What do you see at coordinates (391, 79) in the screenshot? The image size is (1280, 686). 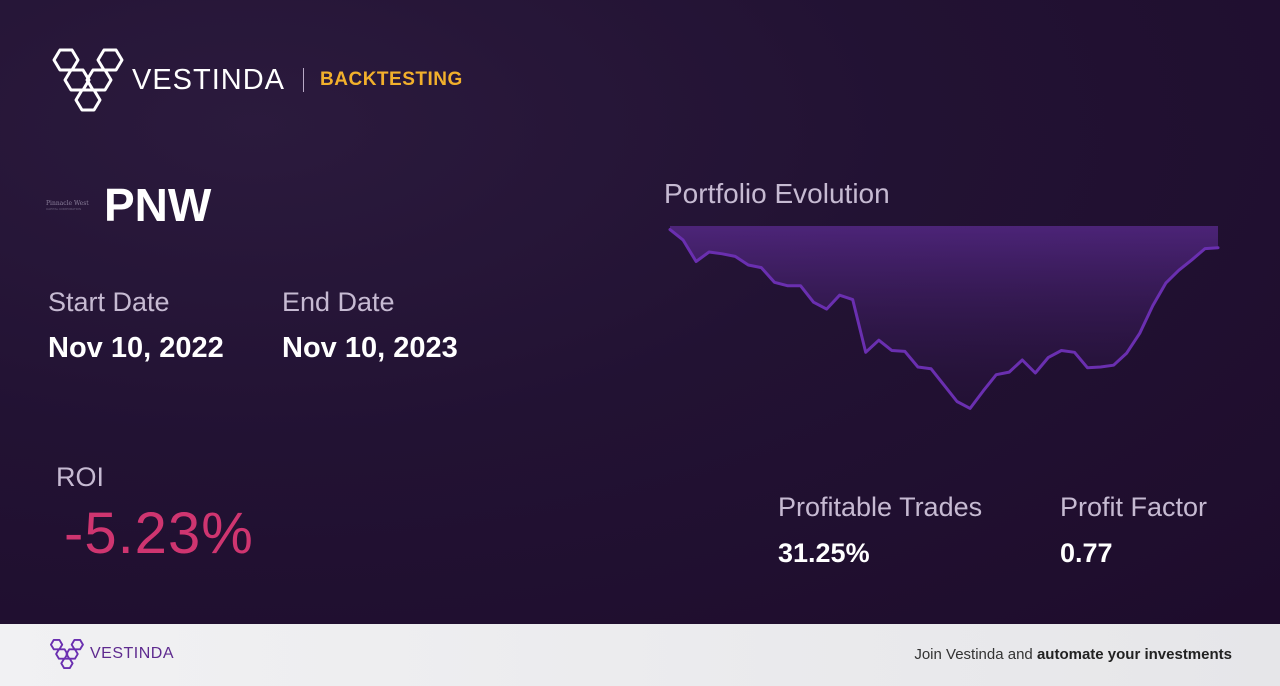 I see `brand-tag: BACKTESTING` at bounding box center [391, 79].